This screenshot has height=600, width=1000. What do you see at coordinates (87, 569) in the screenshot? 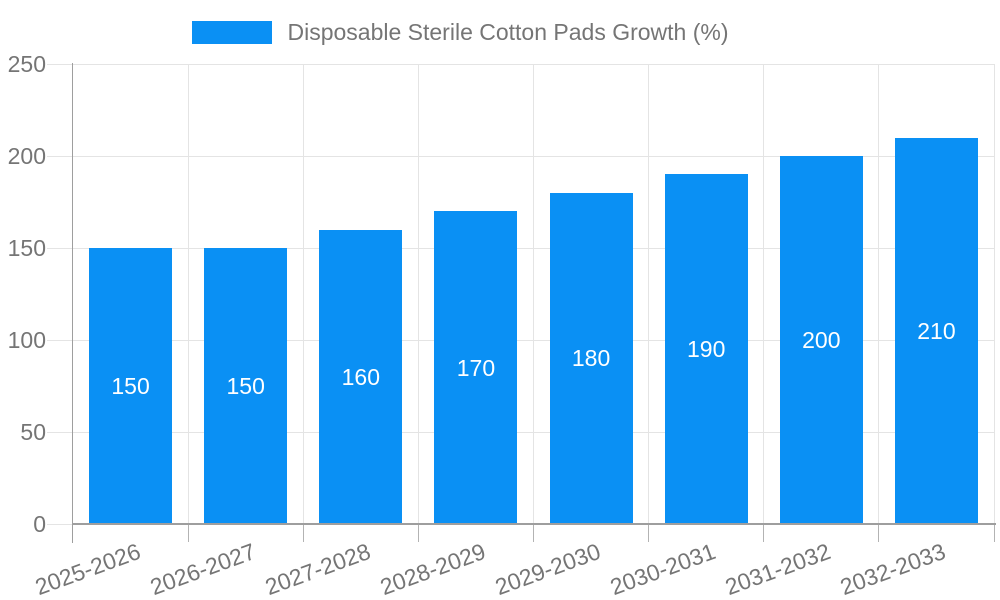
I see `x-axis-label: 2025-2026` at bounding box center [87, 569].